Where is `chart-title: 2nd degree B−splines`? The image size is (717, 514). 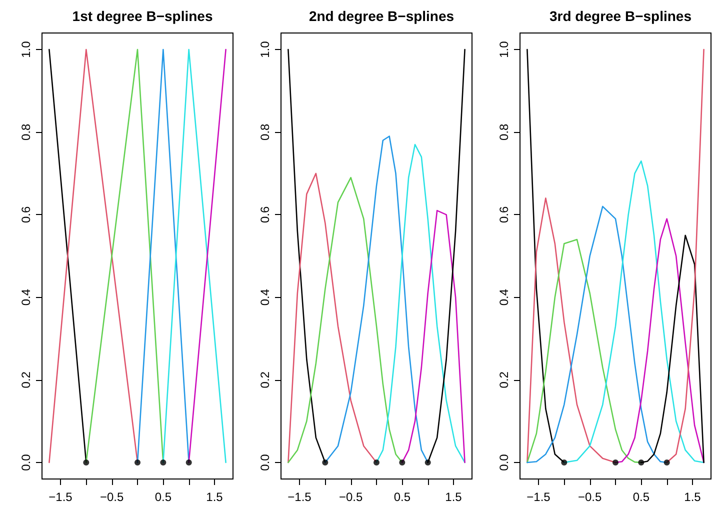
chart-title: 2nd degree B−splines is located at coordinates (381, 16).